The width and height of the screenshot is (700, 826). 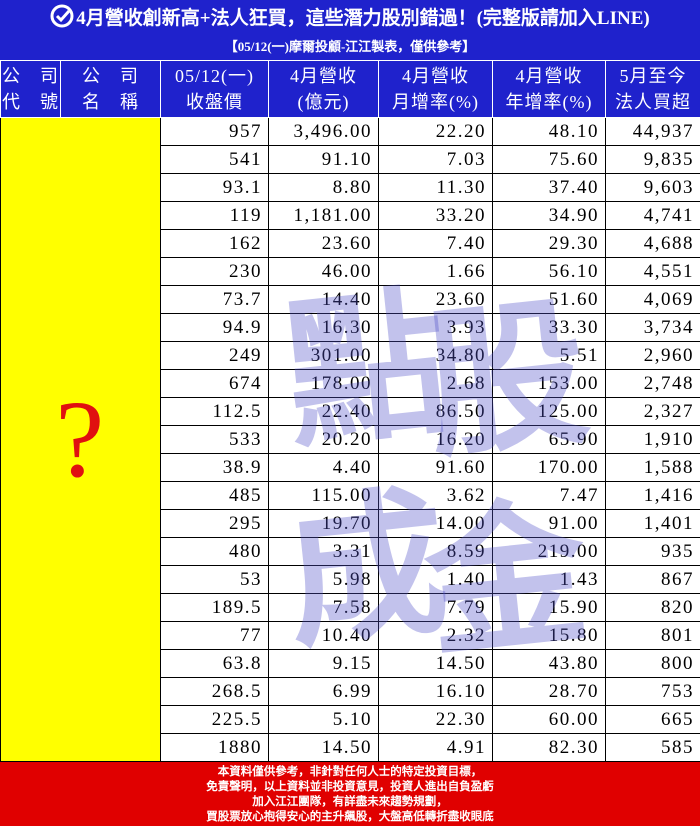 I want to click on cell: 91.10, so click(x=323, y=159).